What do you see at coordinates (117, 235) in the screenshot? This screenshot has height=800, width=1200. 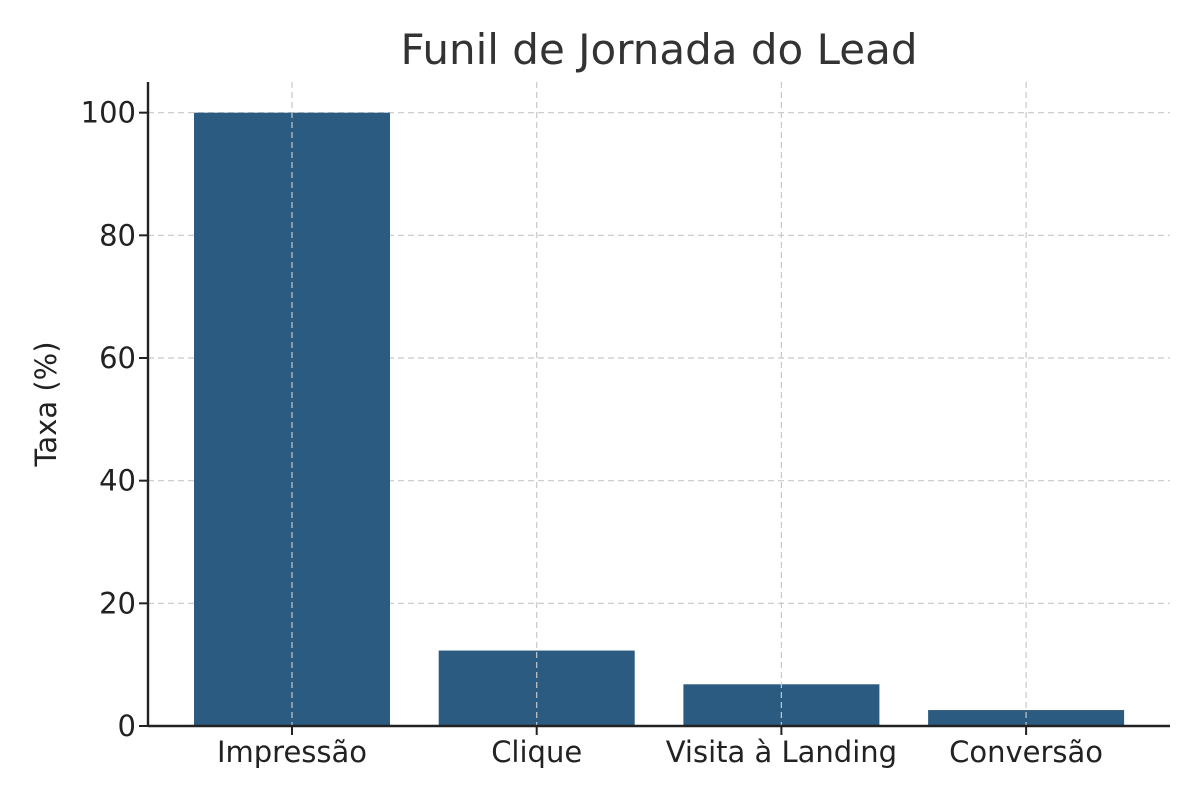 I see `y-tick-label: 80` at bounding box center [117, 235].